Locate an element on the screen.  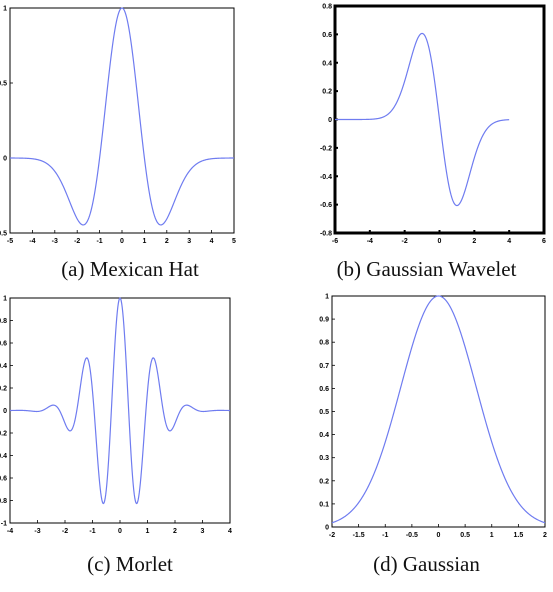
y-tick-label: 0.7 is located at coordinates (324, 366).